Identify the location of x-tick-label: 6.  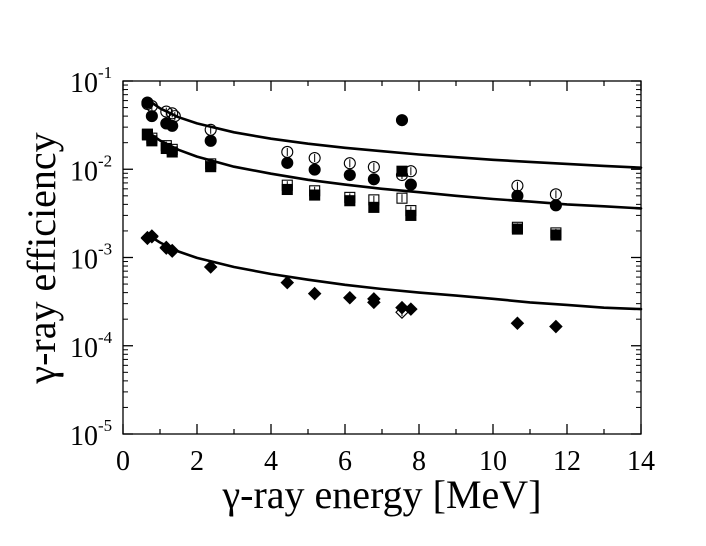
(345, 461).